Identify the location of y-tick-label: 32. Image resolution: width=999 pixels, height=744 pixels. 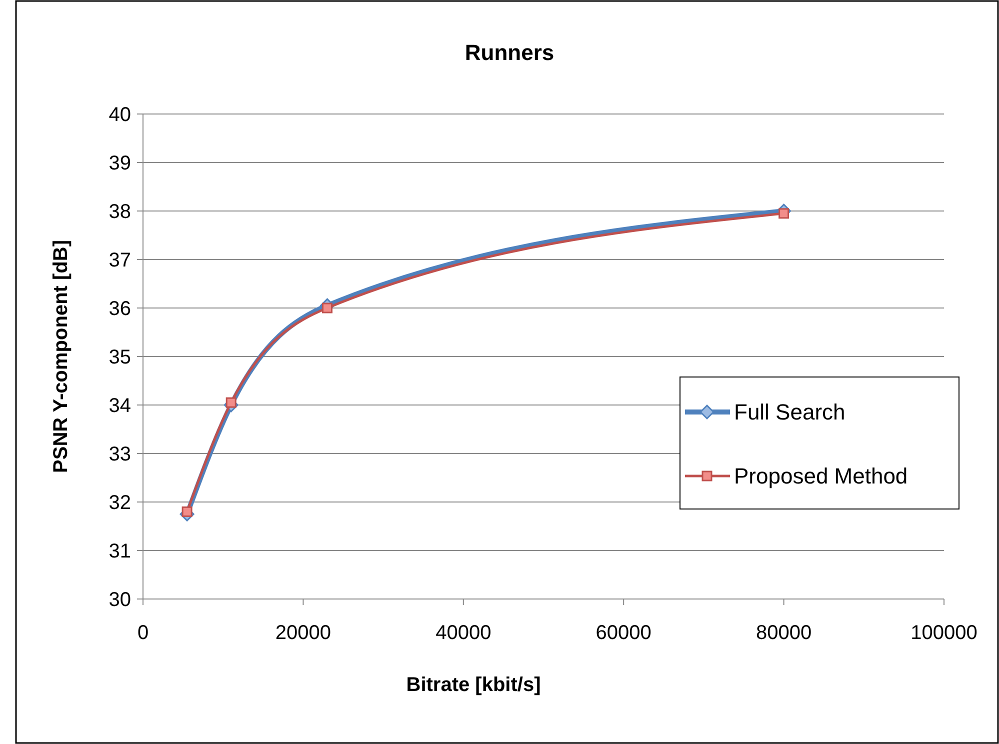
(119, 503).